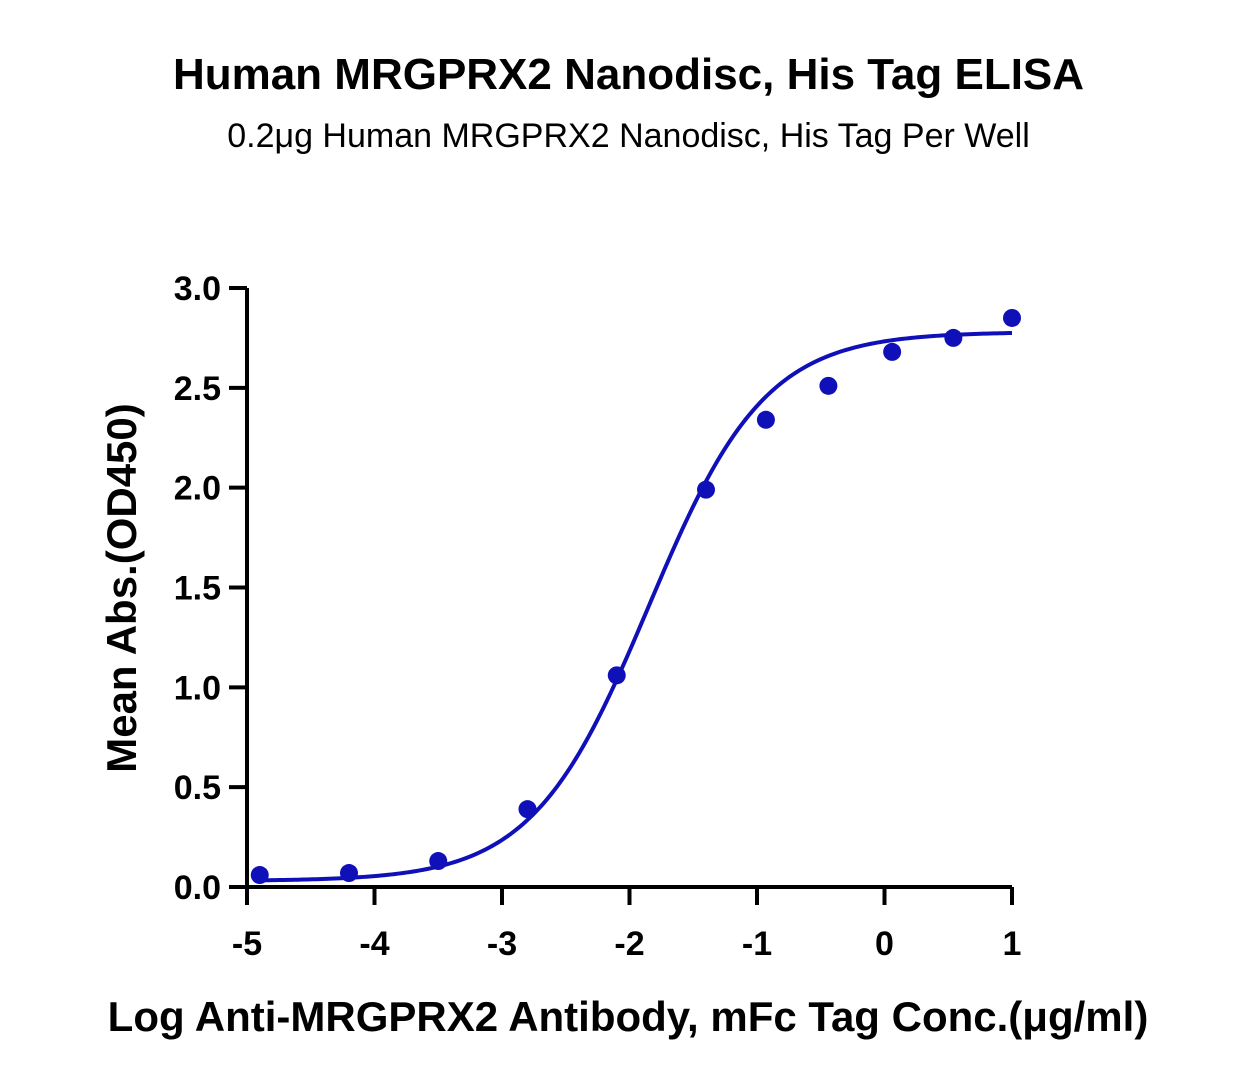  I want to click on x-tick-label: -3, so click(502, 944).